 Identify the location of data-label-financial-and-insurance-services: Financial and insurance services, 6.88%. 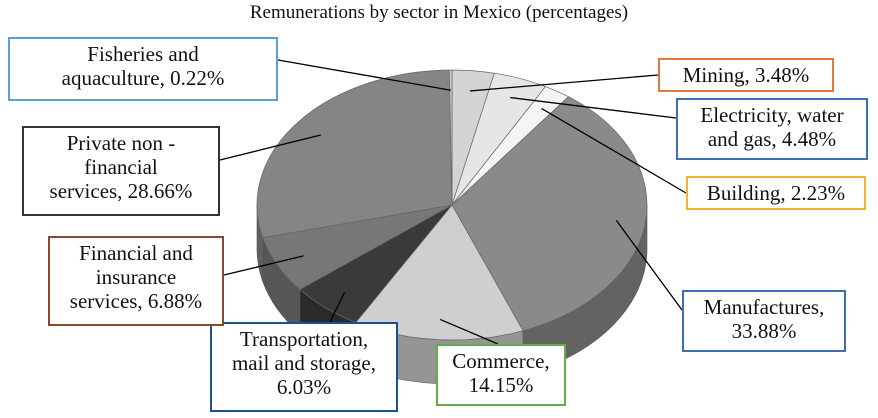
(136, 281).